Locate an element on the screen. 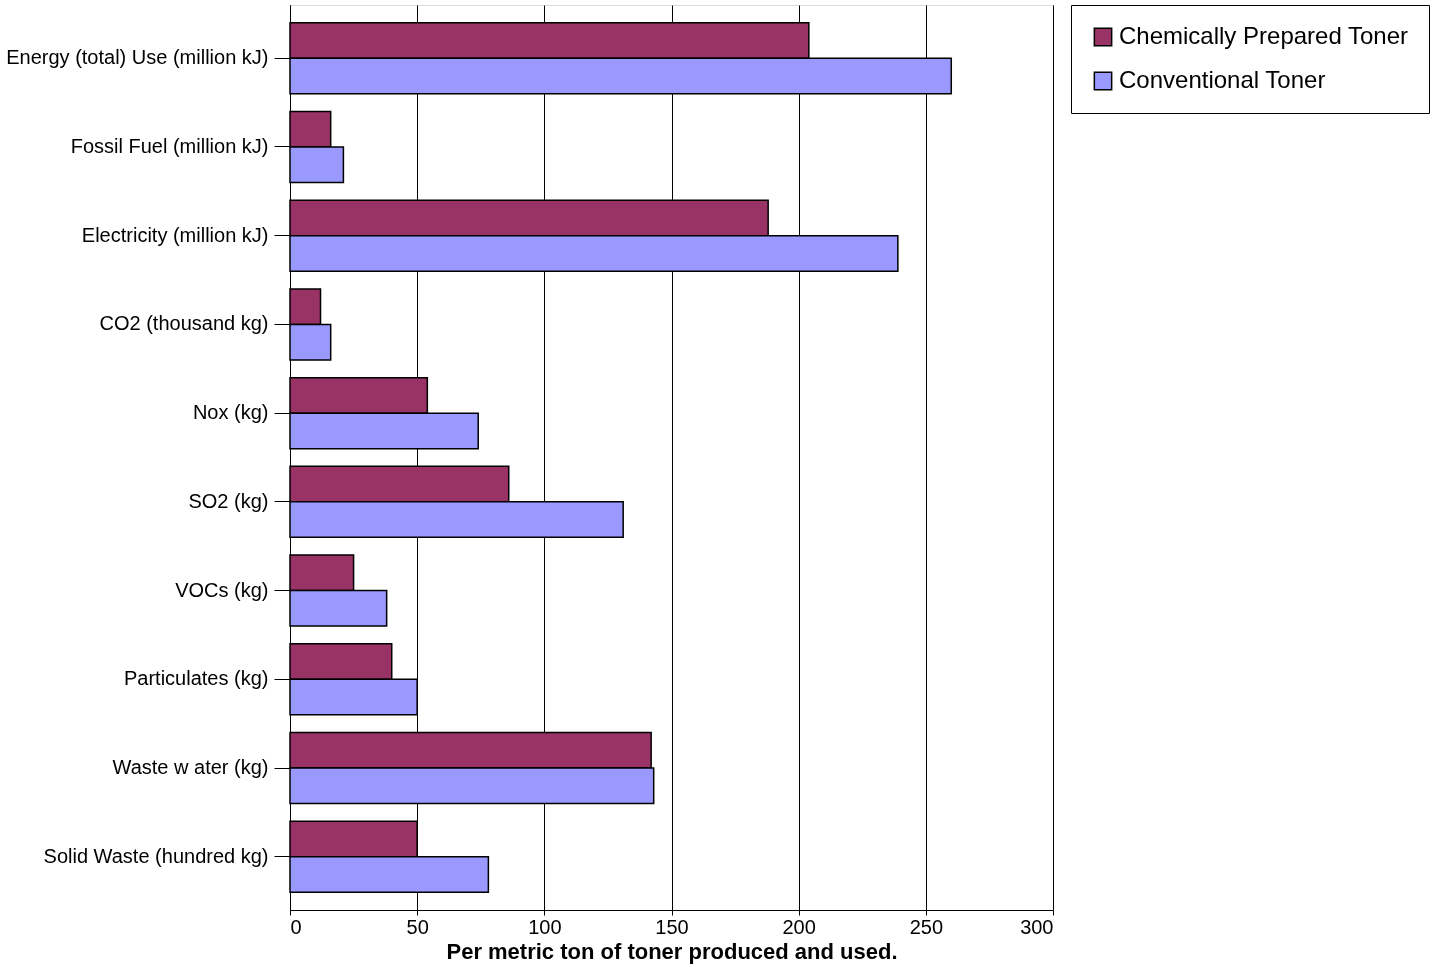 The height and width of the screenshot is (967, 1435). x-tick-label: 300 is located at coordinates (1037, 926).